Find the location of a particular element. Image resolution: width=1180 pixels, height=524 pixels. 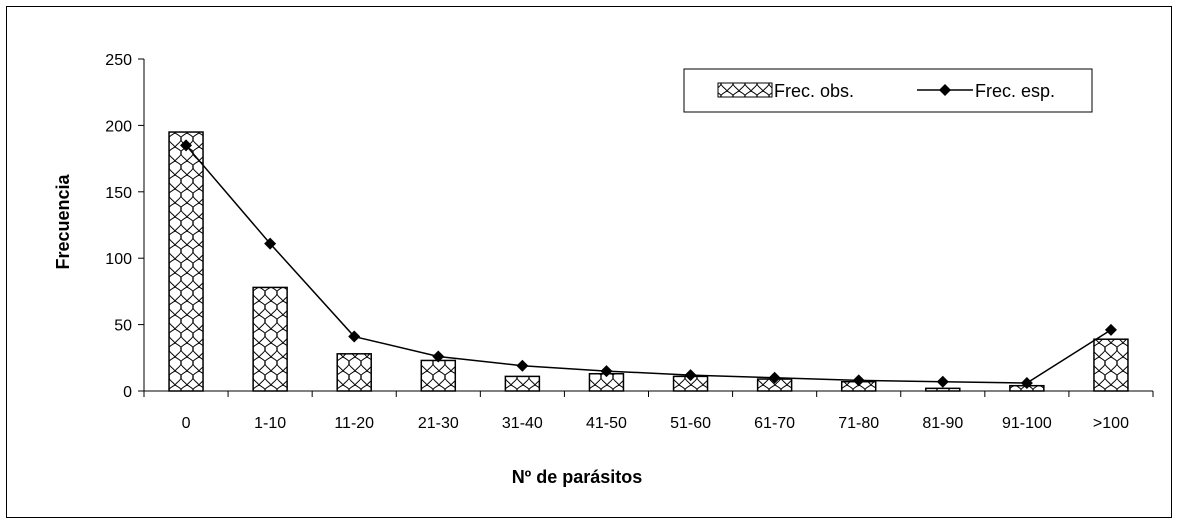

x-tick-label: 51-60 is located at coordinates (690, 423).